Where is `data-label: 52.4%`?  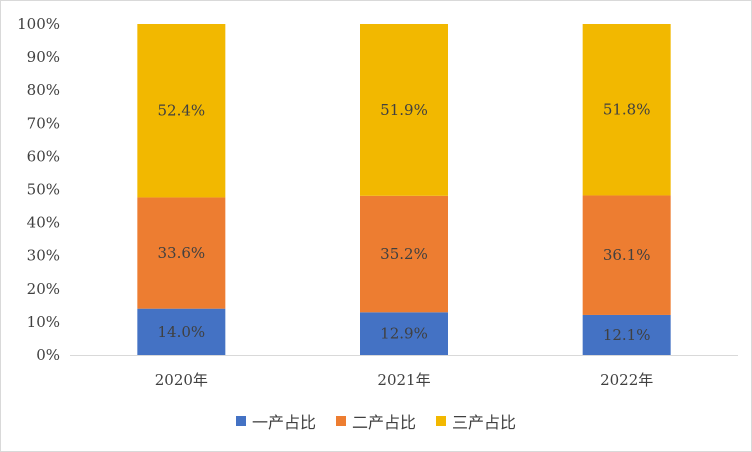 data-label: 52.4% is located at coordinates (182, 111).